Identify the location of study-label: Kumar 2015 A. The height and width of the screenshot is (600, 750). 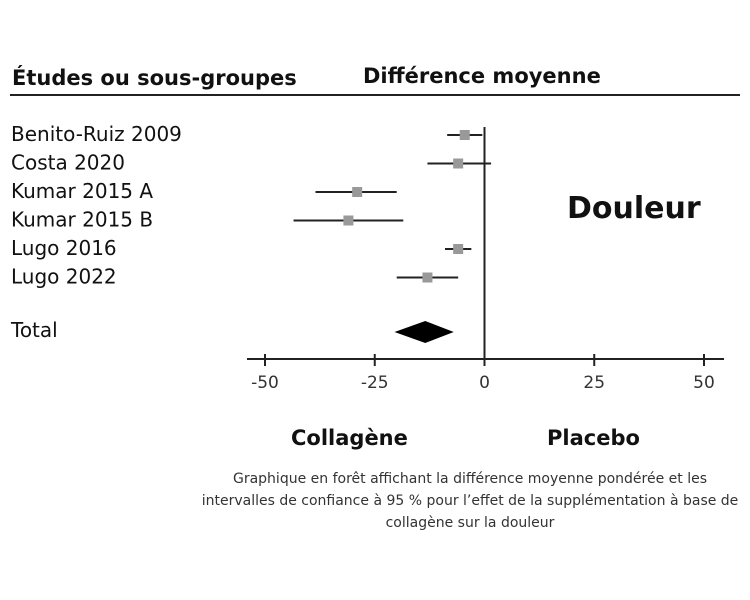
(82, 191).